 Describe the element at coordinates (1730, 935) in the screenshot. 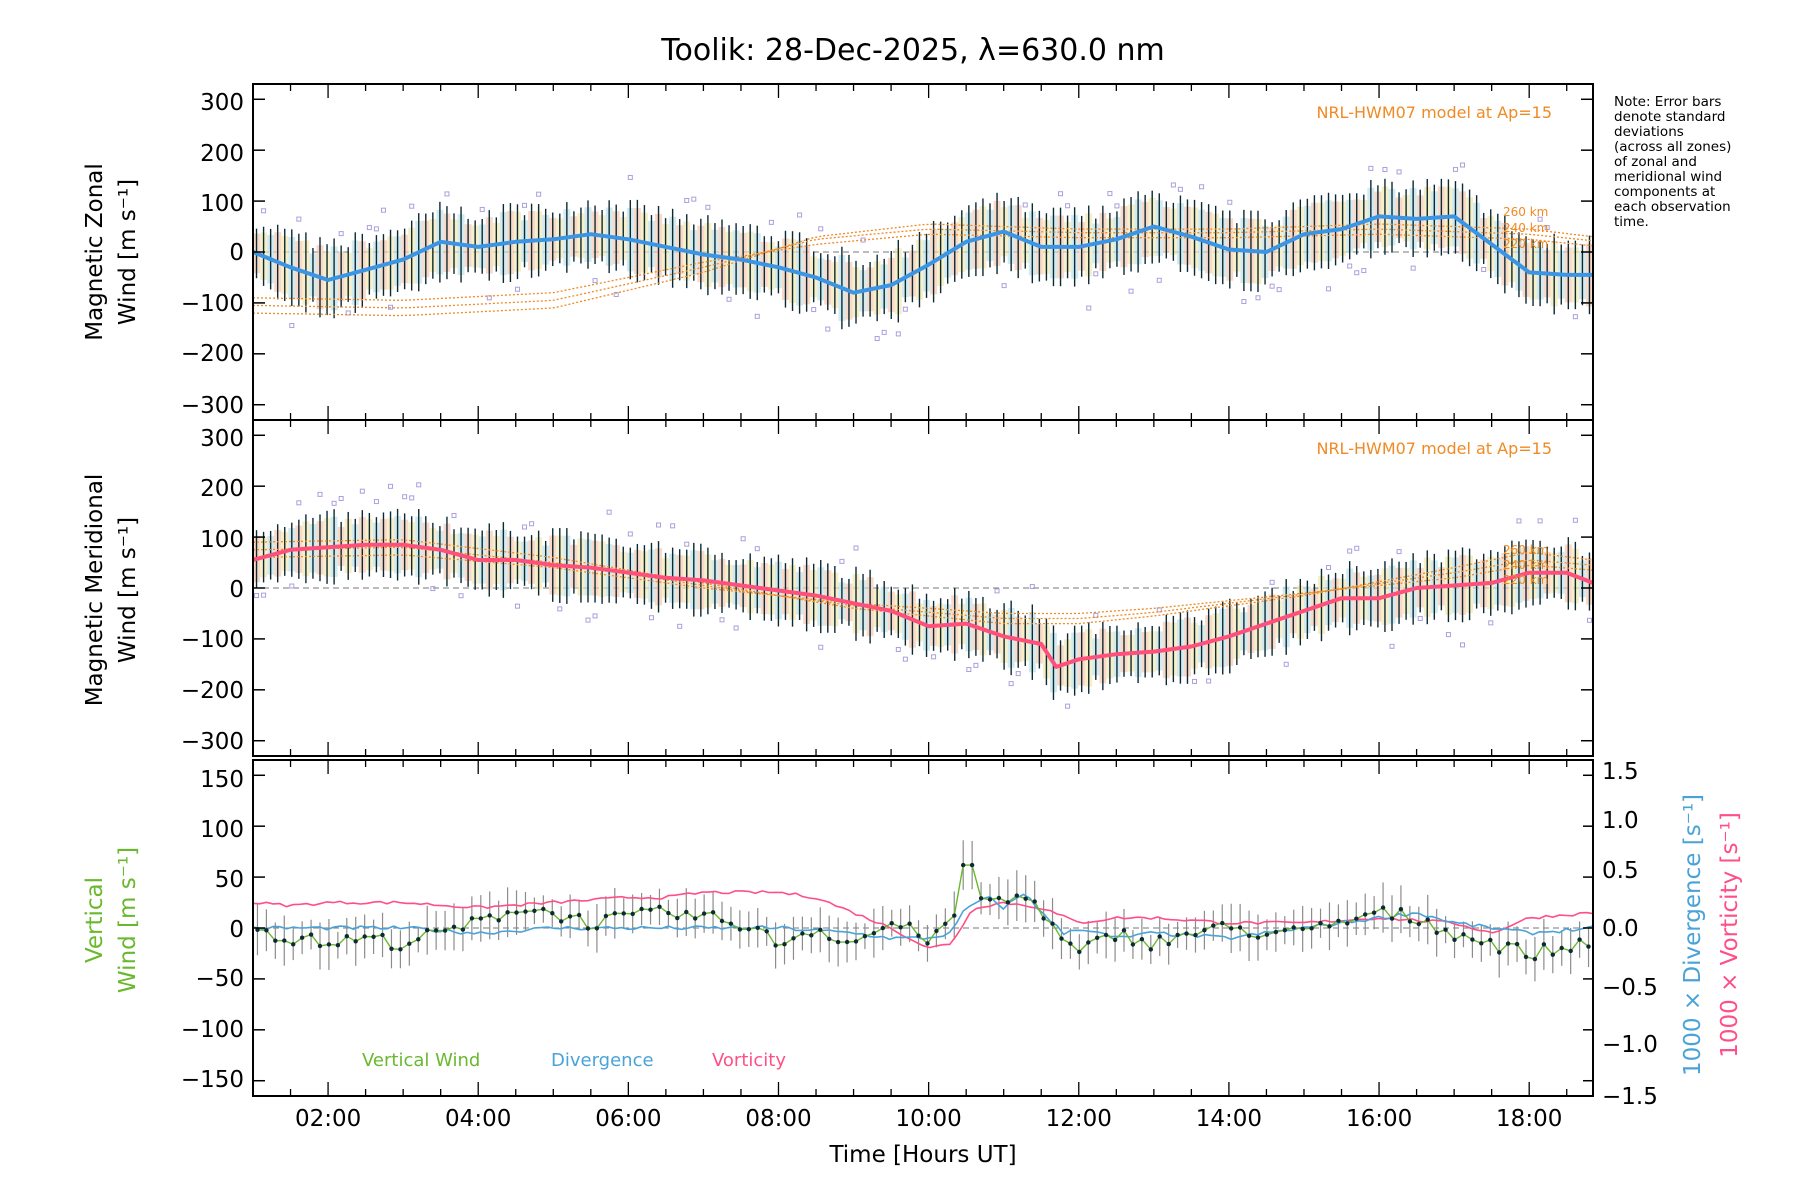

I see `vorticity-axis-label: 1000 × Vorticity [s⁻¹]` at that location.